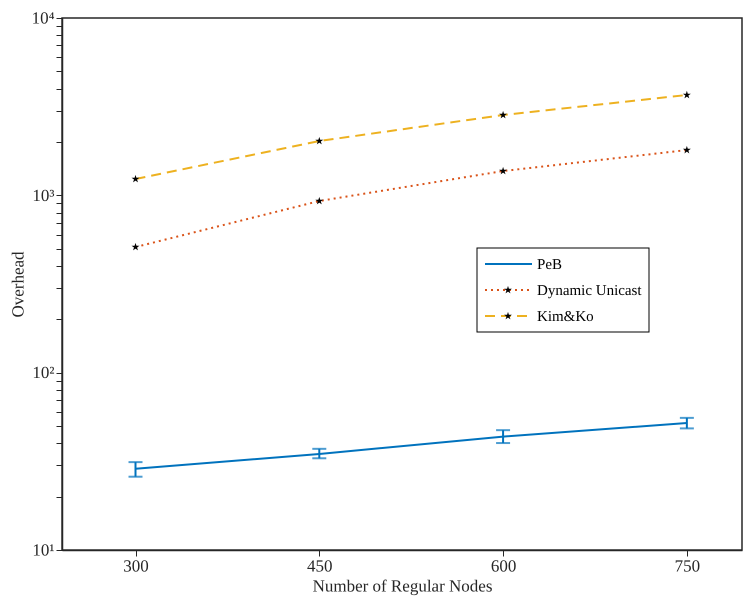 Image resolution: width=744 pixels, height=614 pixels. What do you see at coordinates (402, 586) in the screenshot?
I see `x-axis-title: Number of Regular Nodes` at bounding box center [402, 586].